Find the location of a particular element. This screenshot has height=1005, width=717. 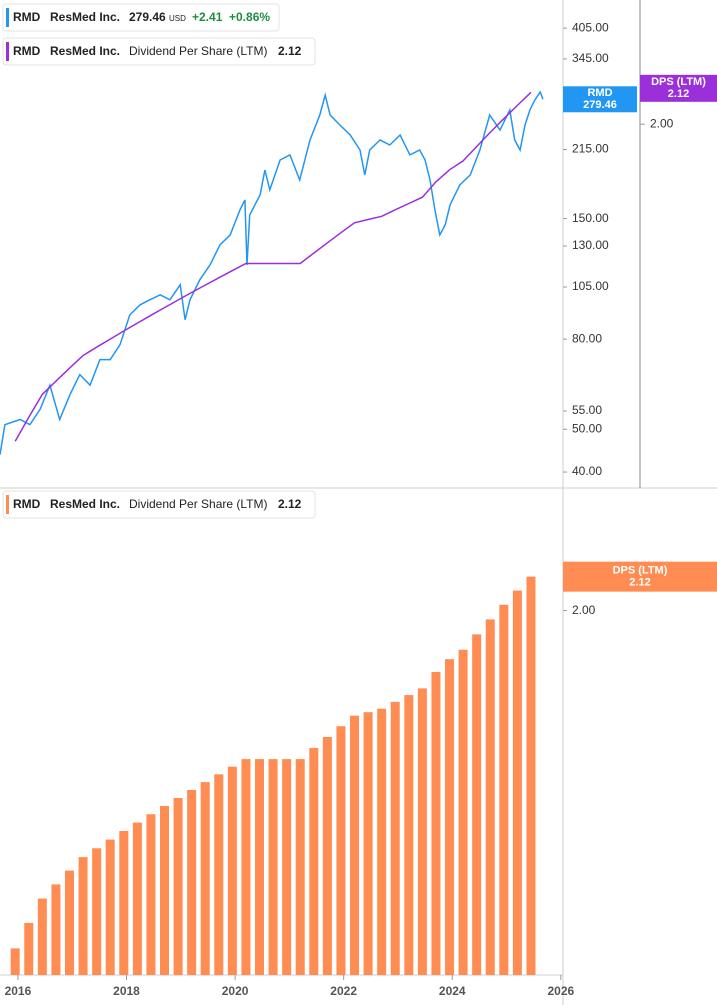

x-tick-label: 2016 is located at coordinates (18, 991).